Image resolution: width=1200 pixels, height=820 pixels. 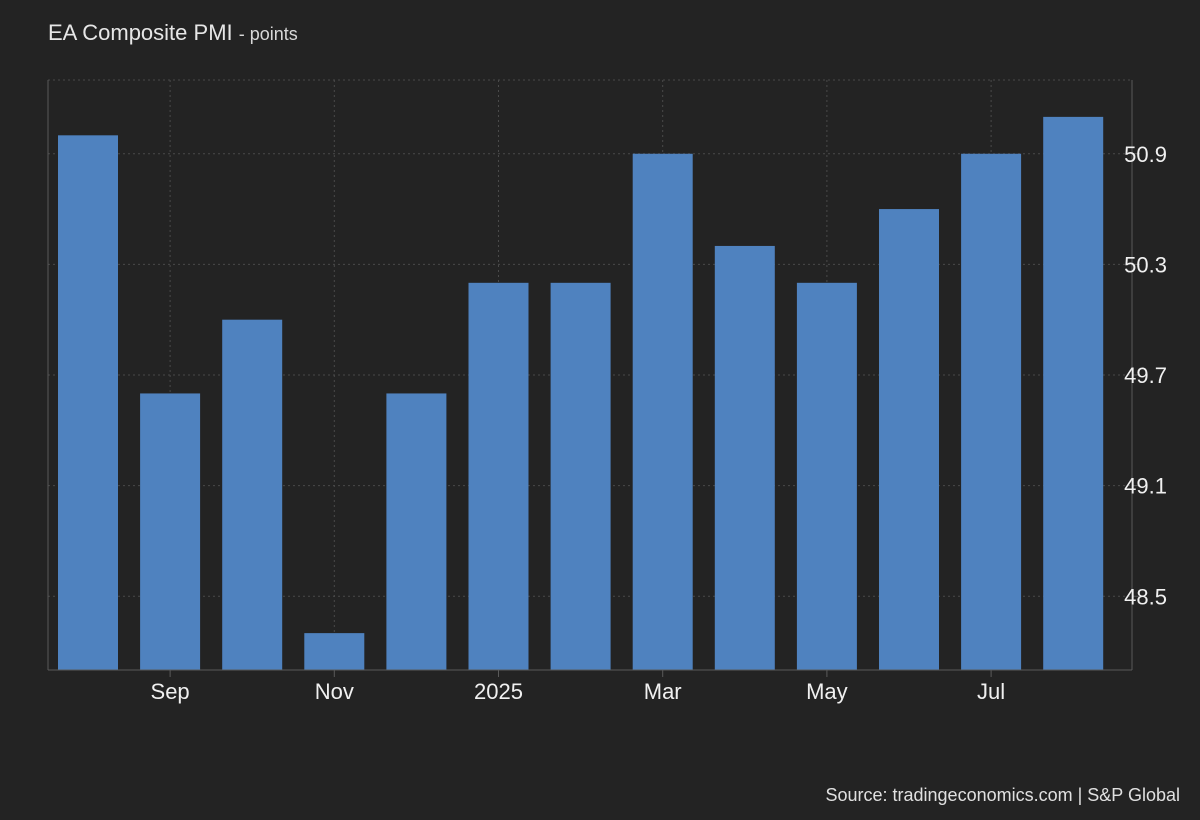 What do you see at coordinates (1145, 154) in the screenshot?
I see `y-tick-label: 50.9` at bounding box center [1145, 154].